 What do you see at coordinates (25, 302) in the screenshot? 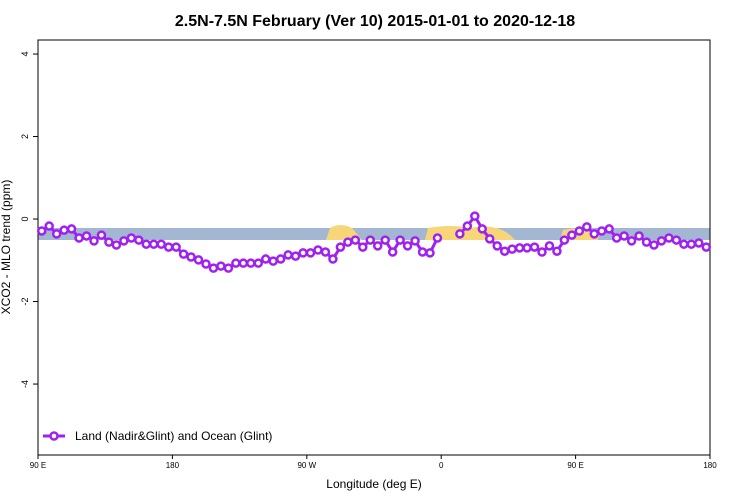
I see `y-tick-label: -2` at bounding box center [25, 302].